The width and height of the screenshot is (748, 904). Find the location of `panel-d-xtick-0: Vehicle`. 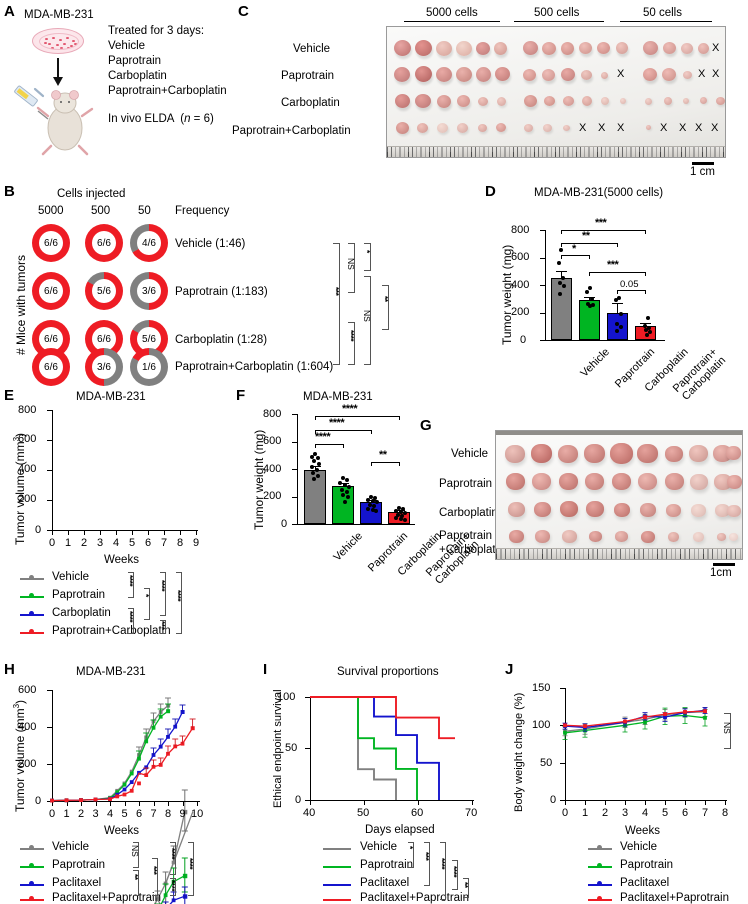

panel-d-xtick-0: Vehicle is located at coordinates (595, 363).